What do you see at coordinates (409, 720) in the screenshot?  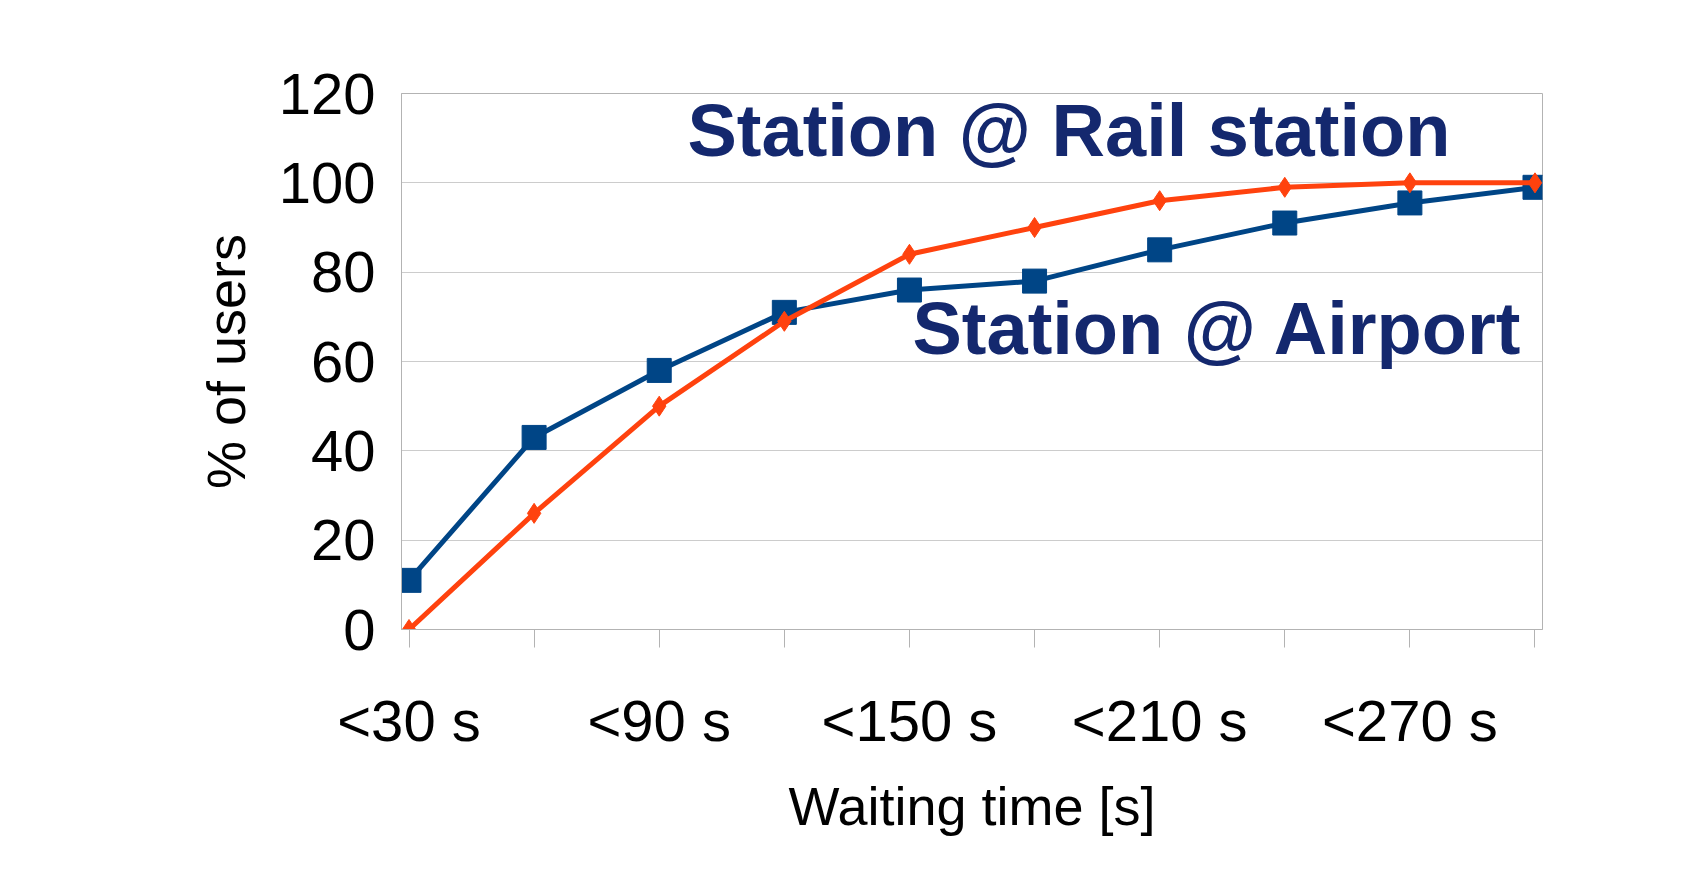 I see `x-tick-label: <30 s` at bounding box center [409, 720].